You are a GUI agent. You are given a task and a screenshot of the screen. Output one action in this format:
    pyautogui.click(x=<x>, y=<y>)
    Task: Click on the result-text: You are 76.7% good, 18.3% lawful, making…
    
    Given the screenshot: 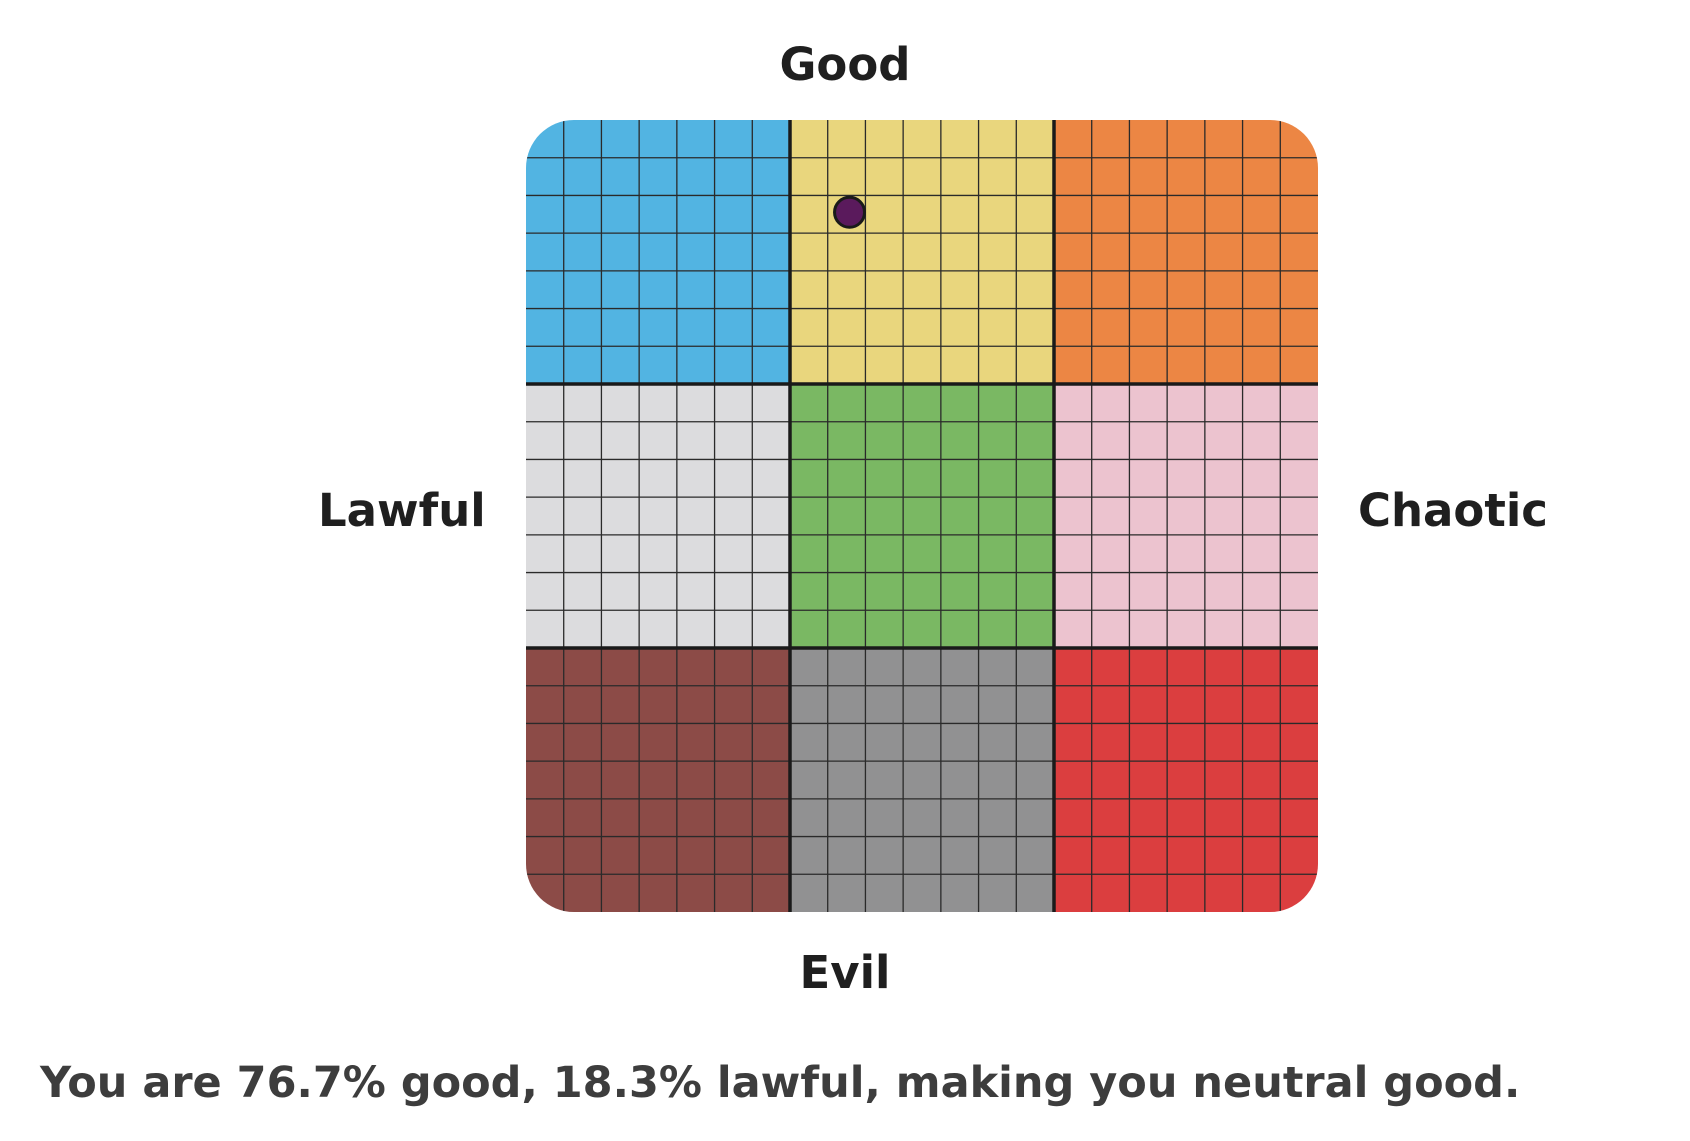 What is the action you would take?
    pyautogui.click(x=780, y=1083)
    